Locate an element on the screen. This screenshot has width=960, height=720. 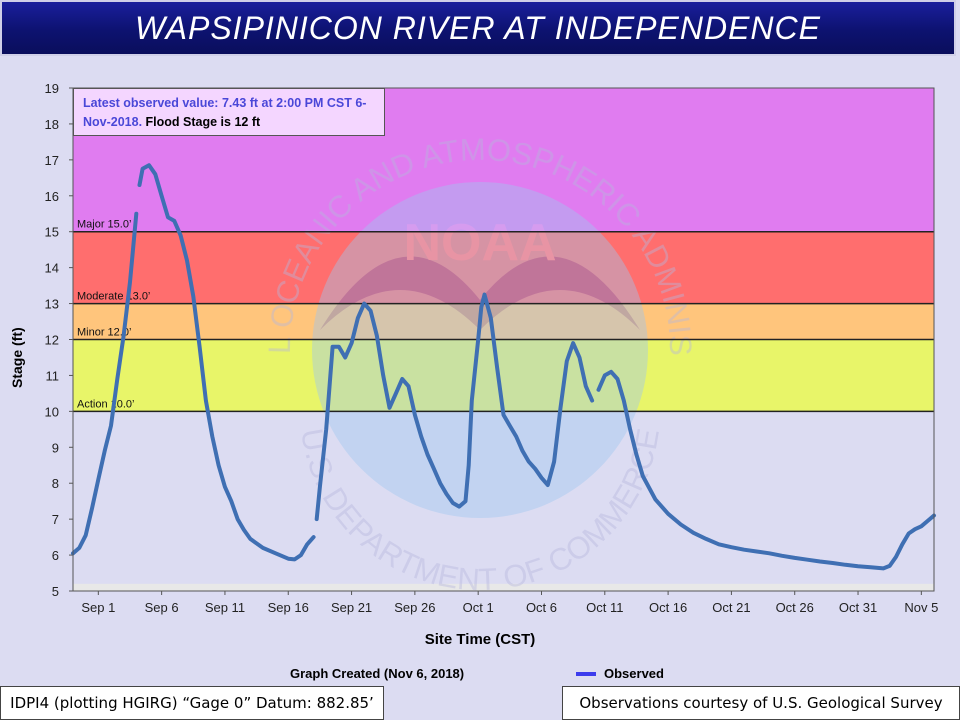
band-minor is located at coordinates (503, 321).